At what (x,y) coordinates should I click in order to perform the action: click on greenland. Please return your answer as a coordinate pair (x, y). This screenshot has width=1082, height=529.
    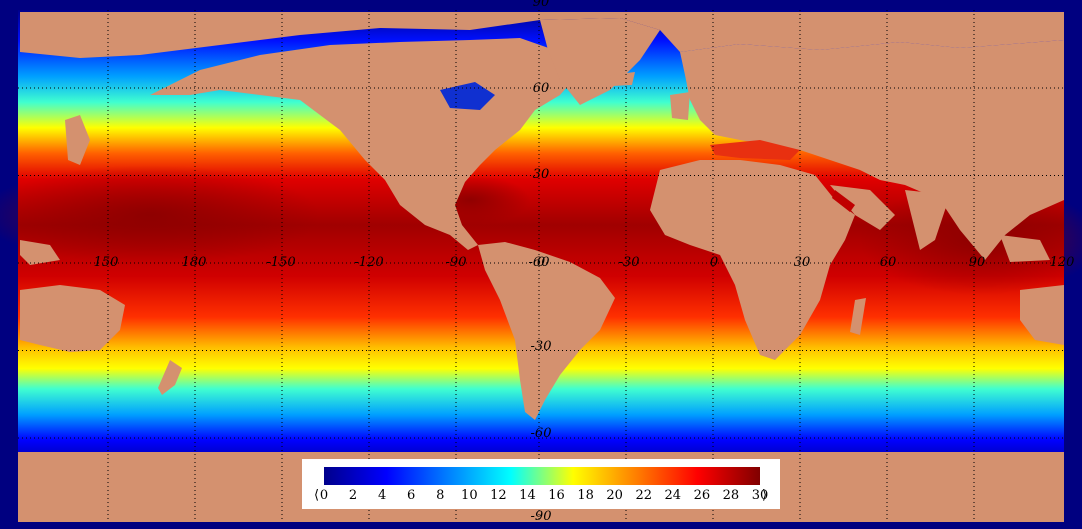
    Looking at the image, I should click on (600, 61).